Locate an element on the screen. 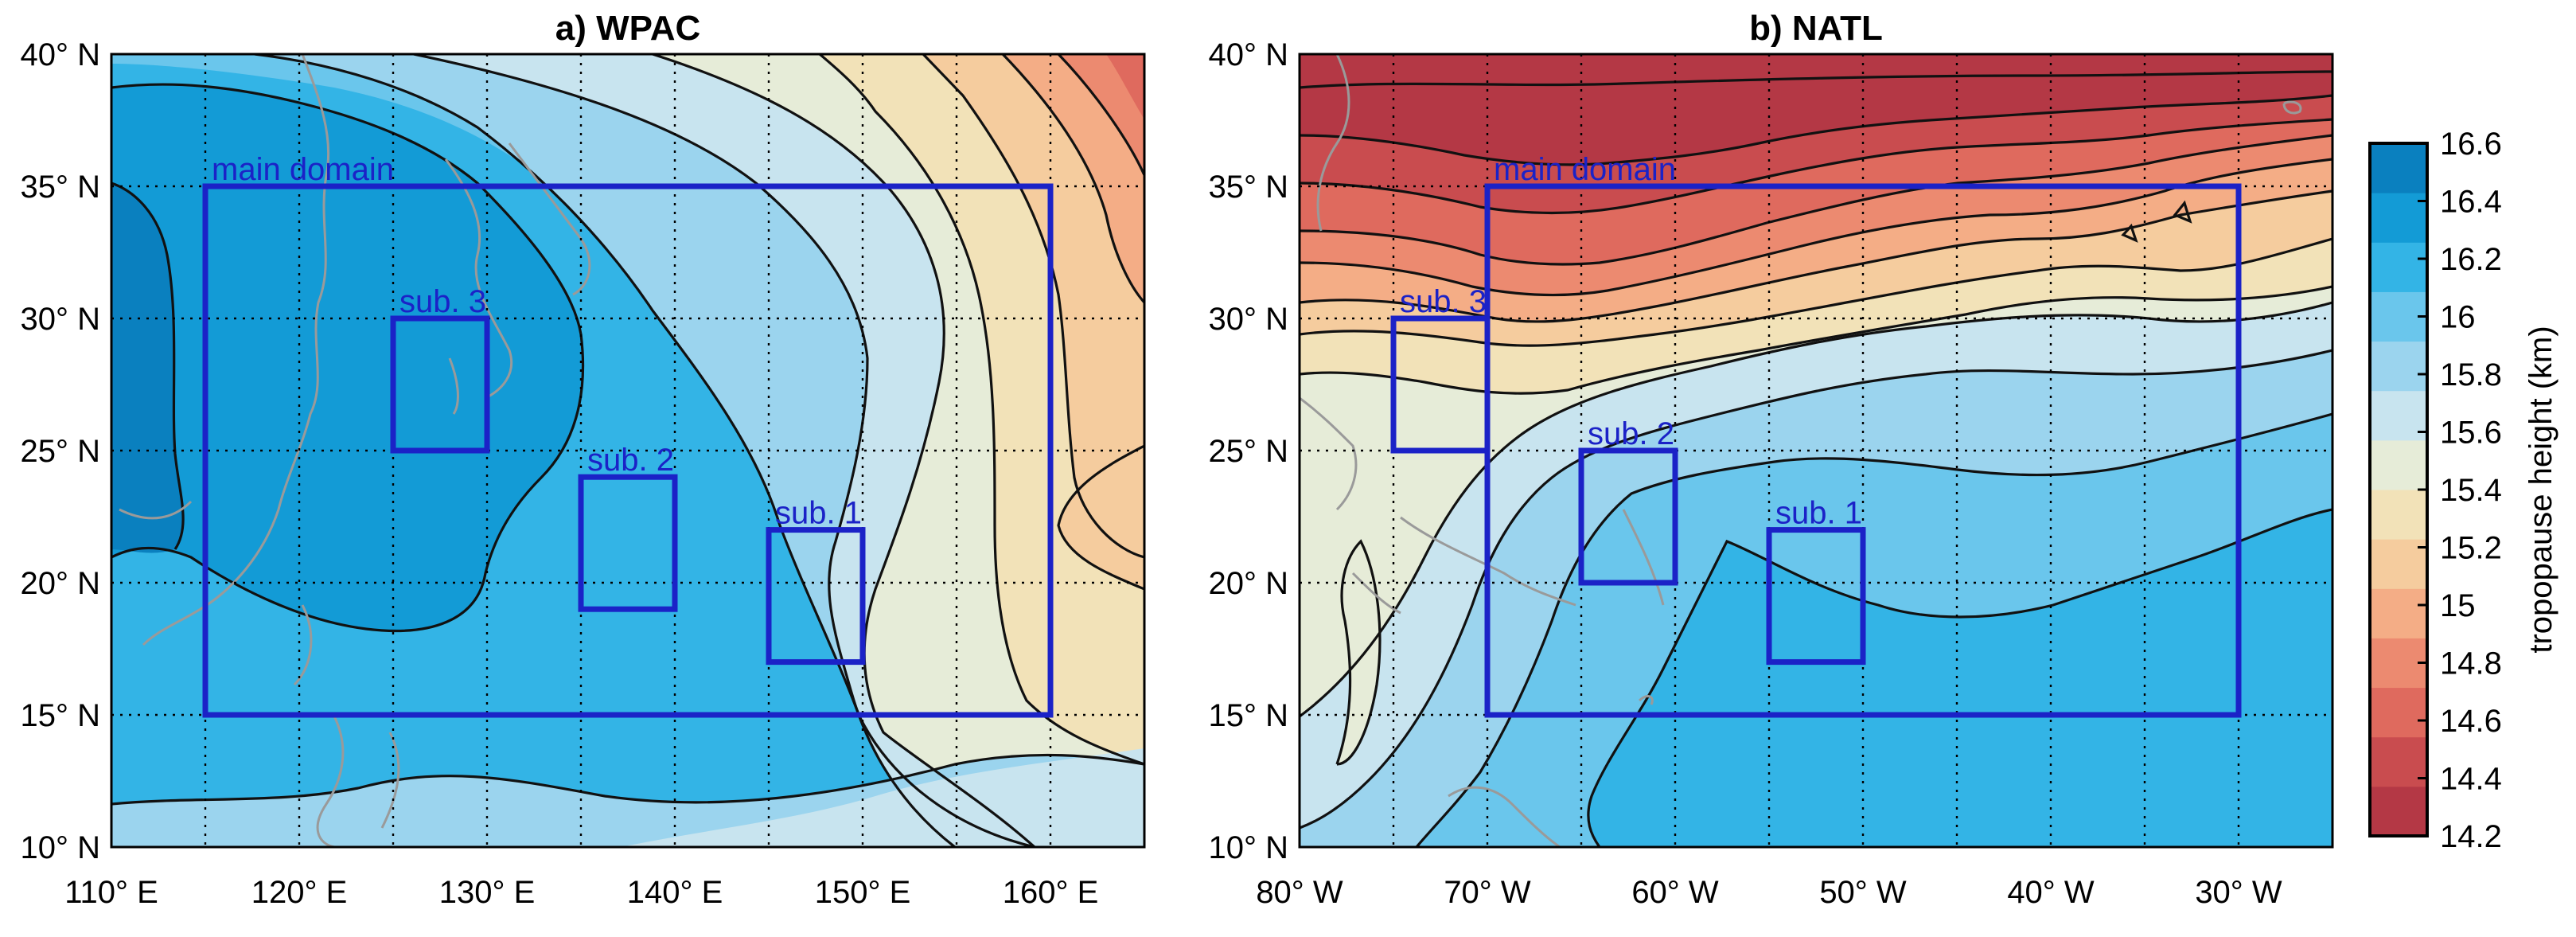 This screenshot has height=937, width=2576. colorbar-tick-label: 16.2 is located at coordinates (2471, 259).